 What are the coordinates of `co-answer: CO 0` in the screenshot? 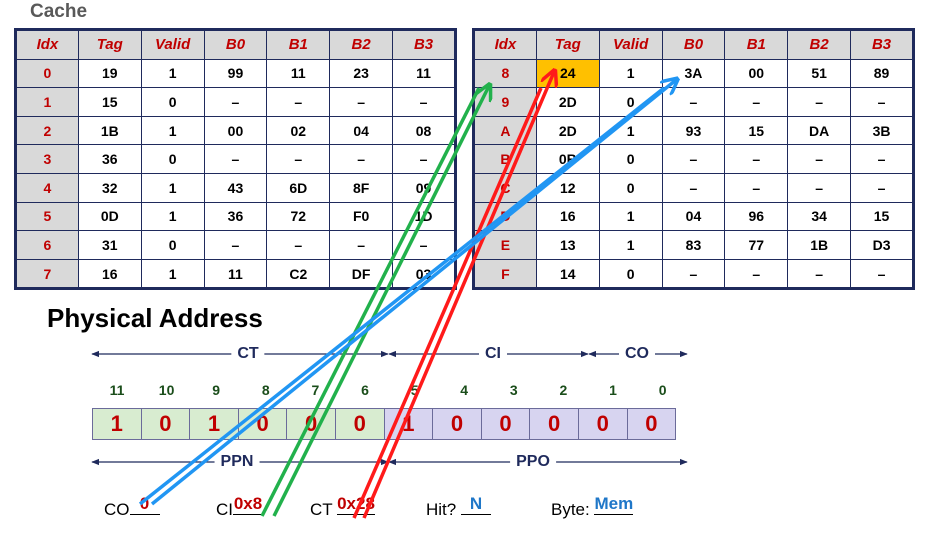 It's located at (132, 507).